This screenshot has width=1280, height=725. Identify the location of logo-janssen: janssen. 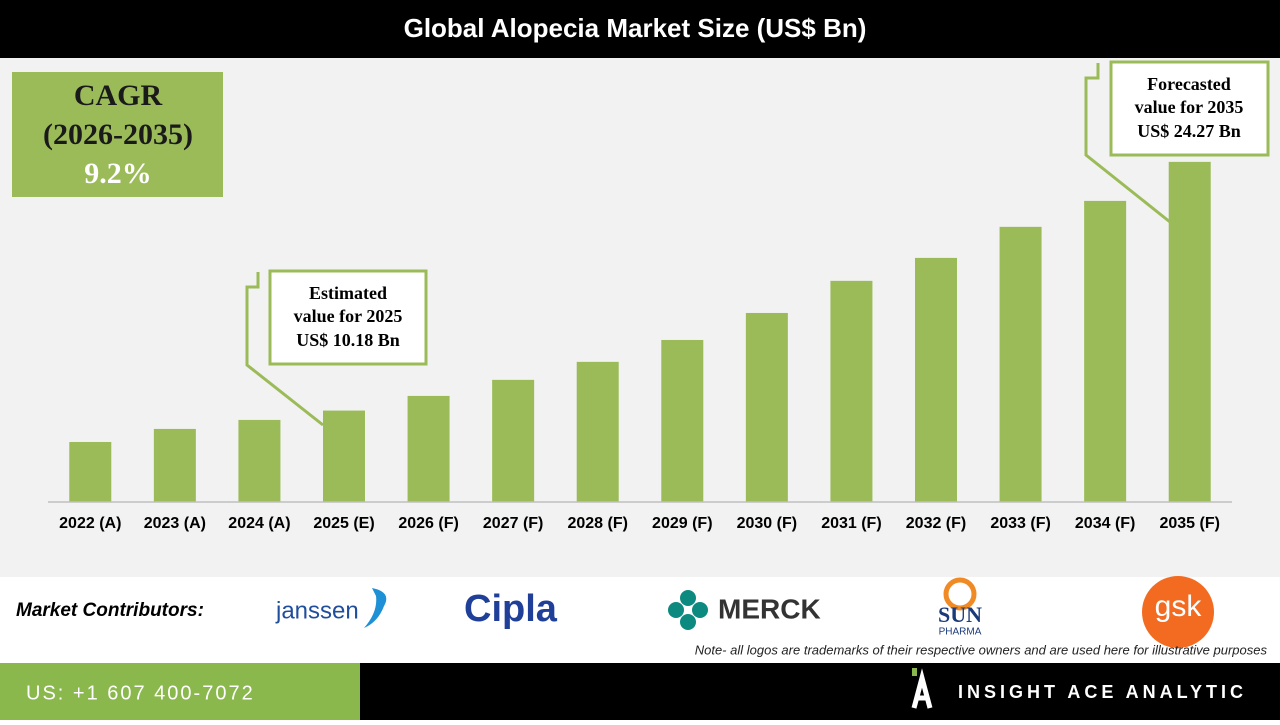
(317, 610).